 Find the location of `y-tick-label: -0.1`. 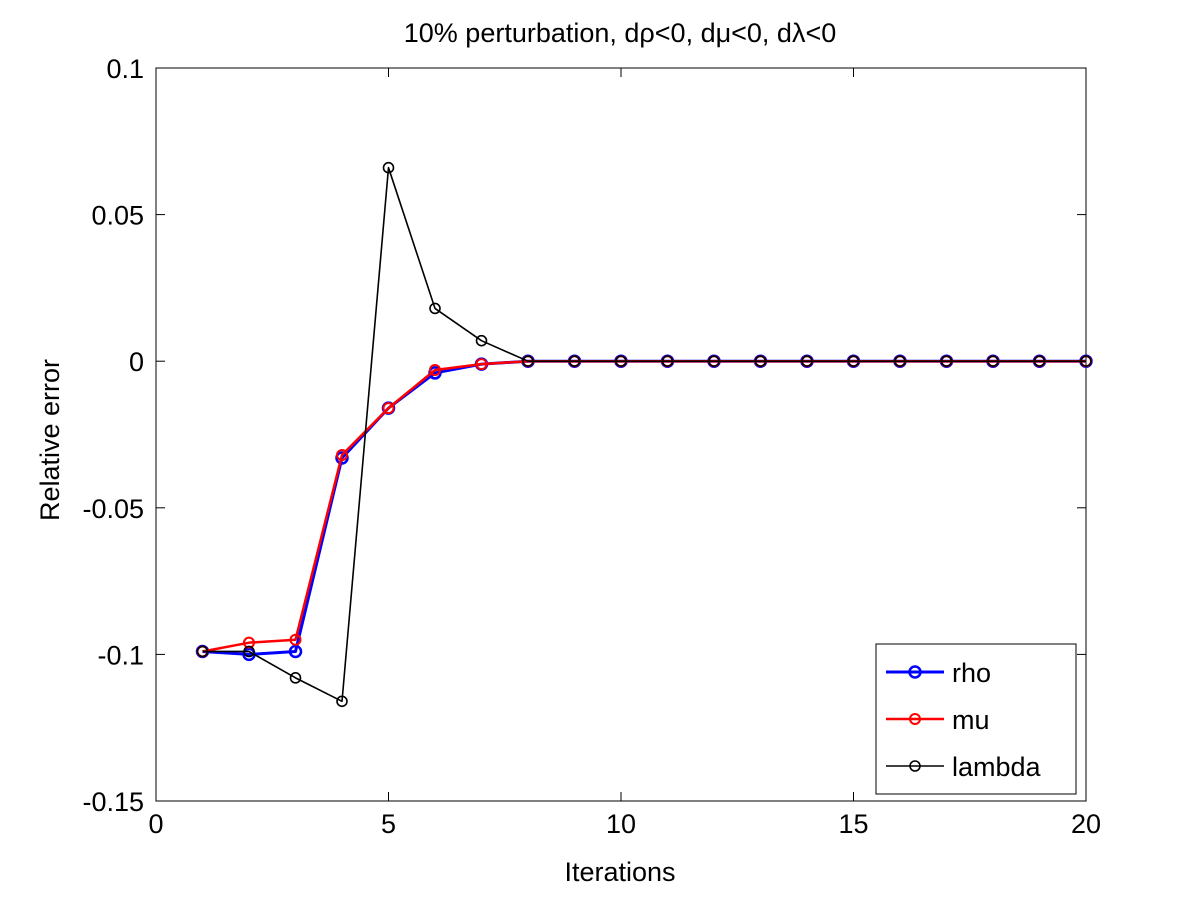

y-tick-label: -0.1 is located at coordinates (120, 655).